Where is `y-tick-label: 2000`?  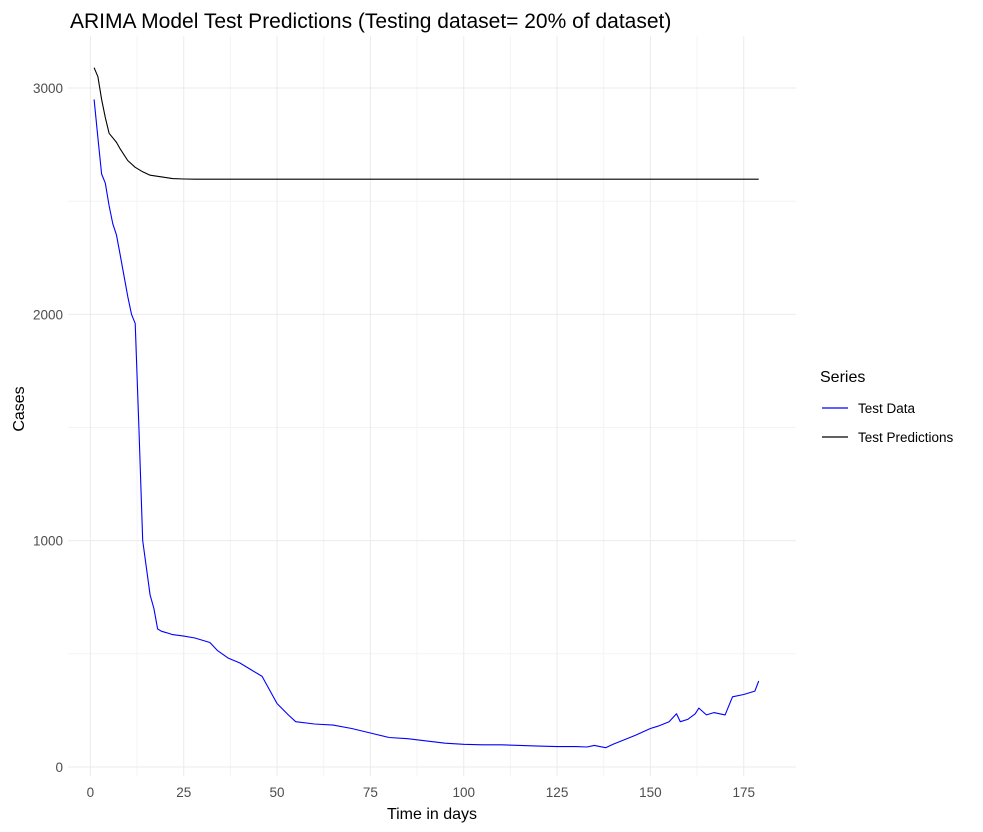 y-tick-label: 2000 is located at coordinates (48, 314).